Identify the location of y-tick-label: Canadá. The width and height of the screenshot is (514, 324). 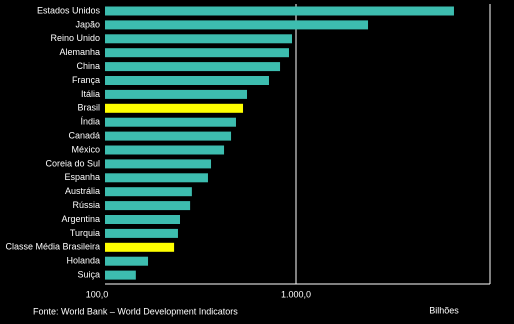
(84, 135).